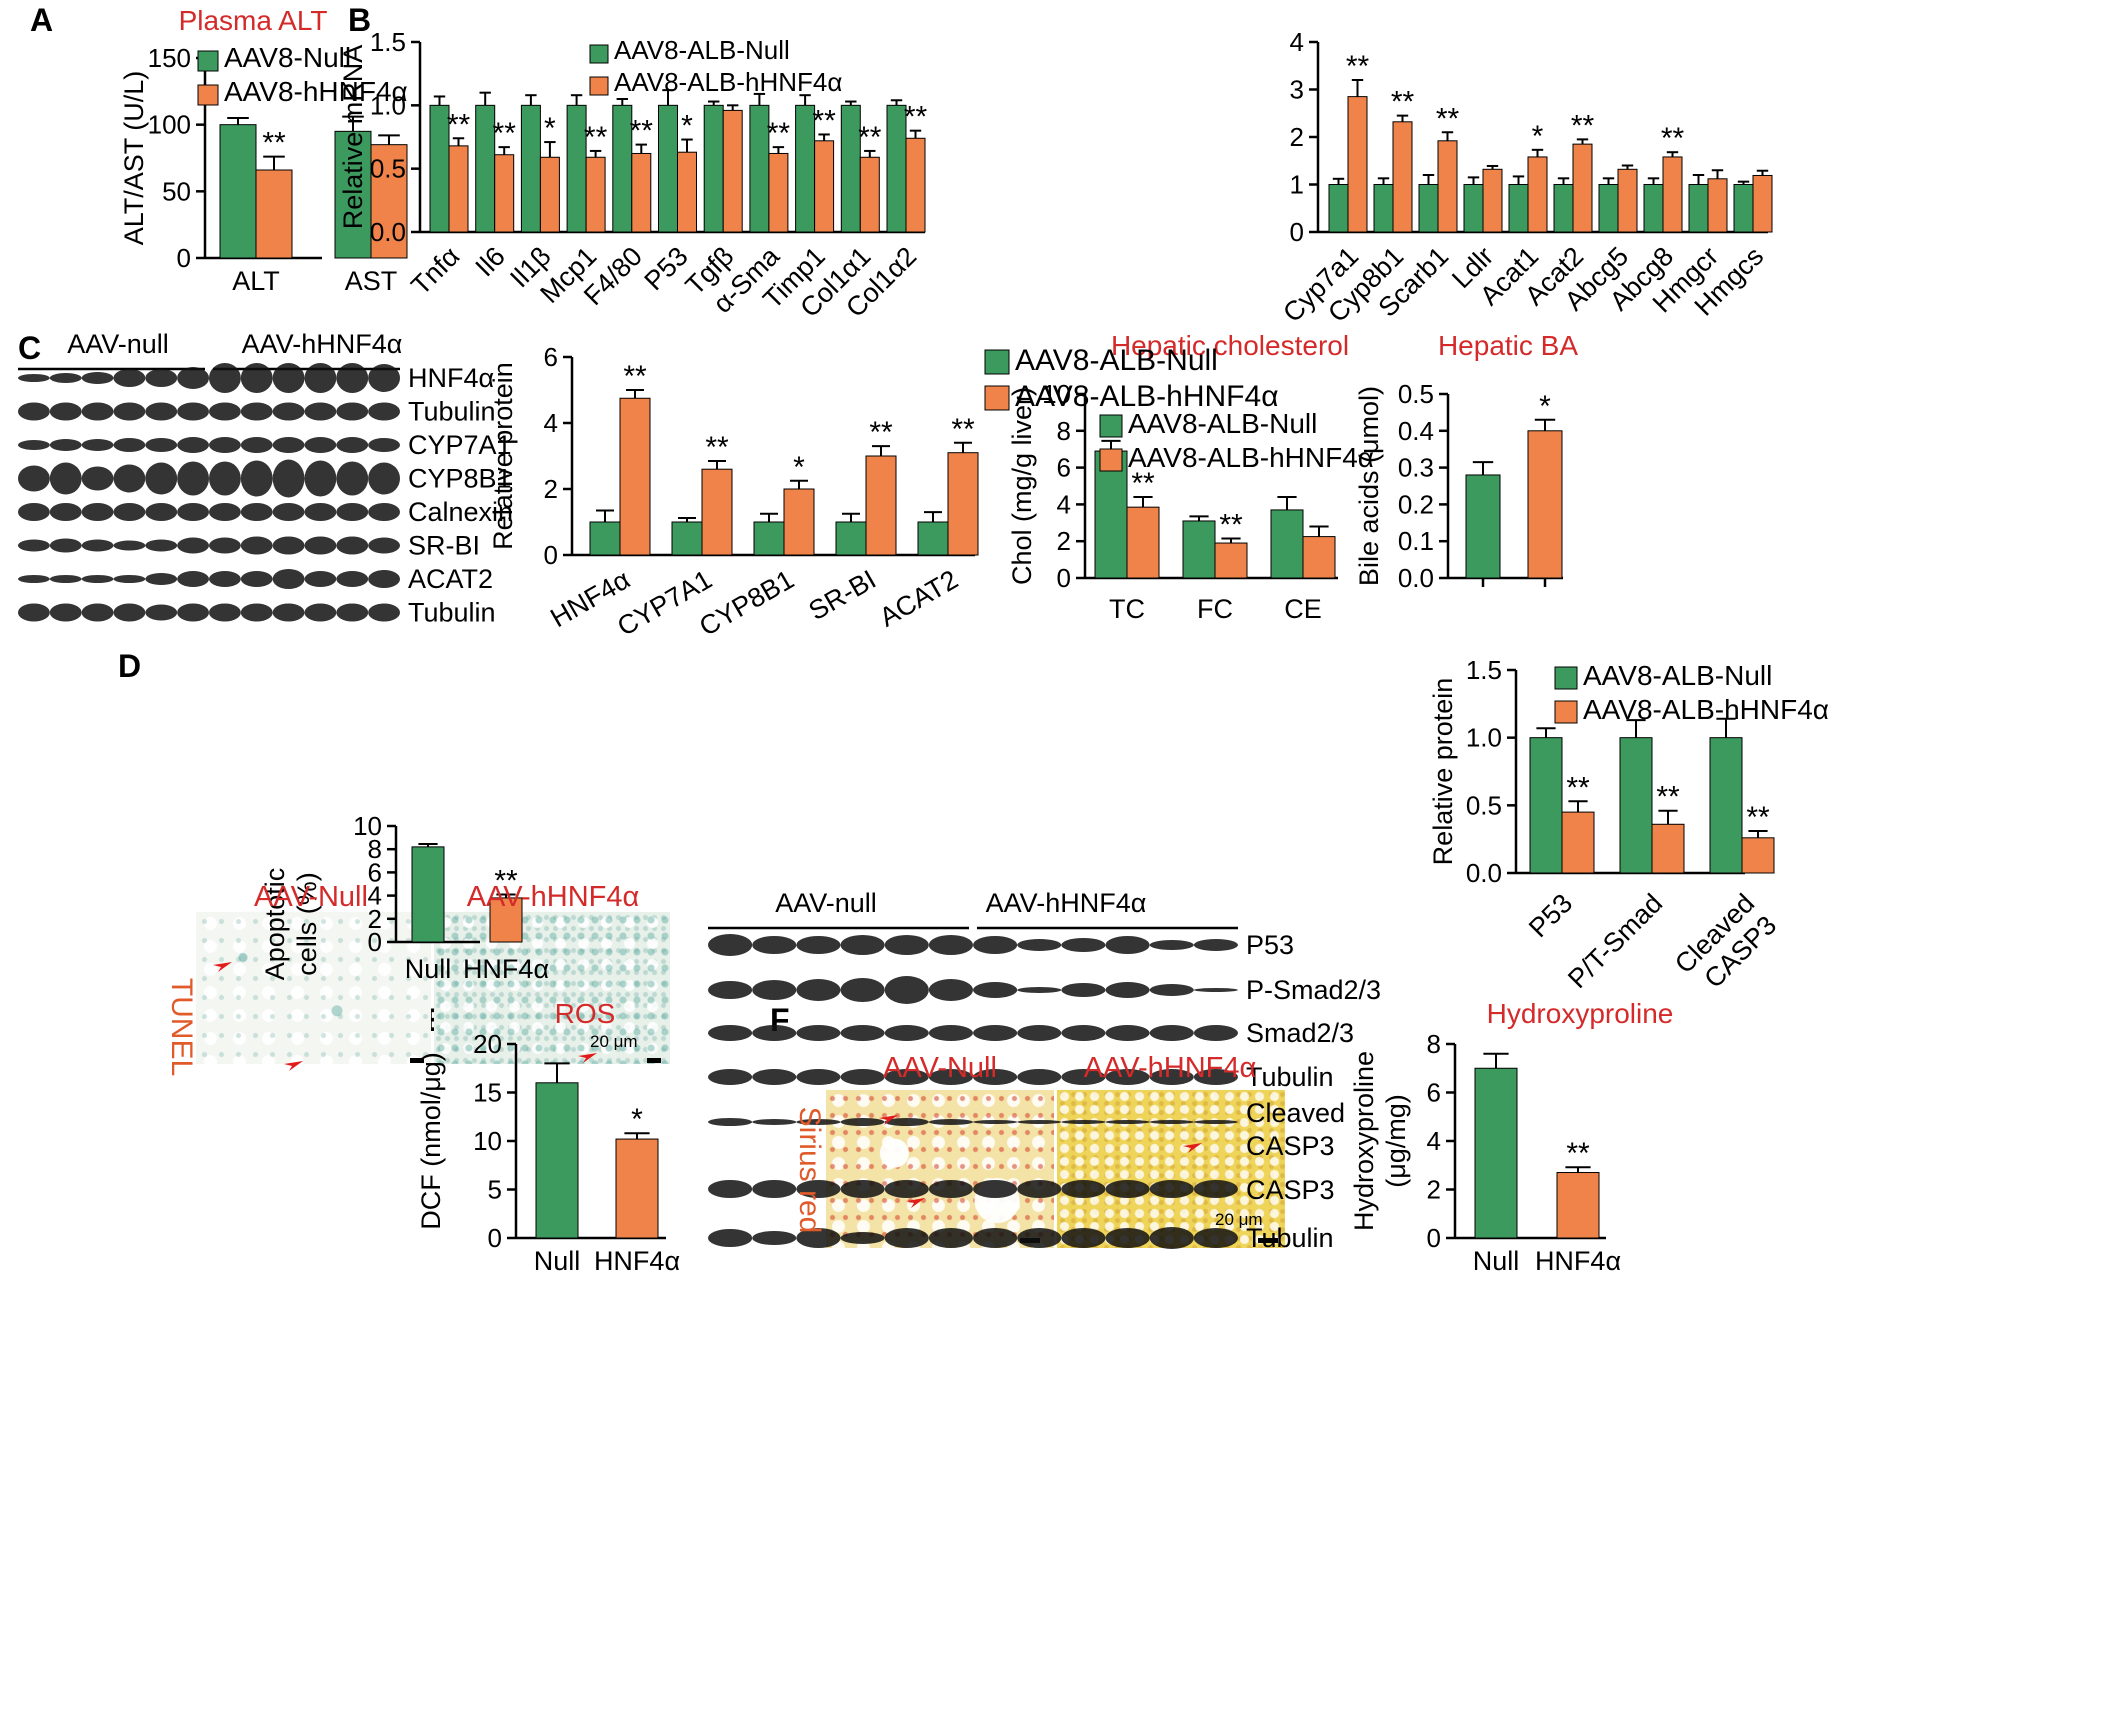  I want to click on x-tick-label: P53, so click(1550, 915).